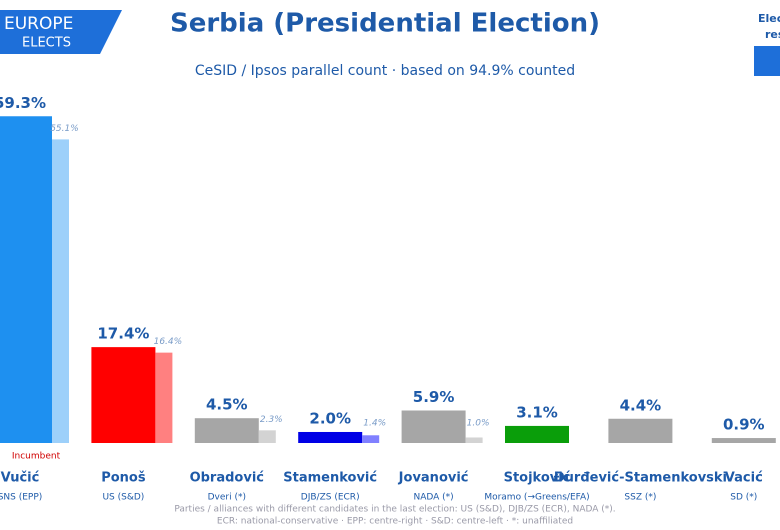  What do you see at coordinates (227, 478) in the screenshot?
I see `category-label: Obradović` at bounding box center [227, 478].